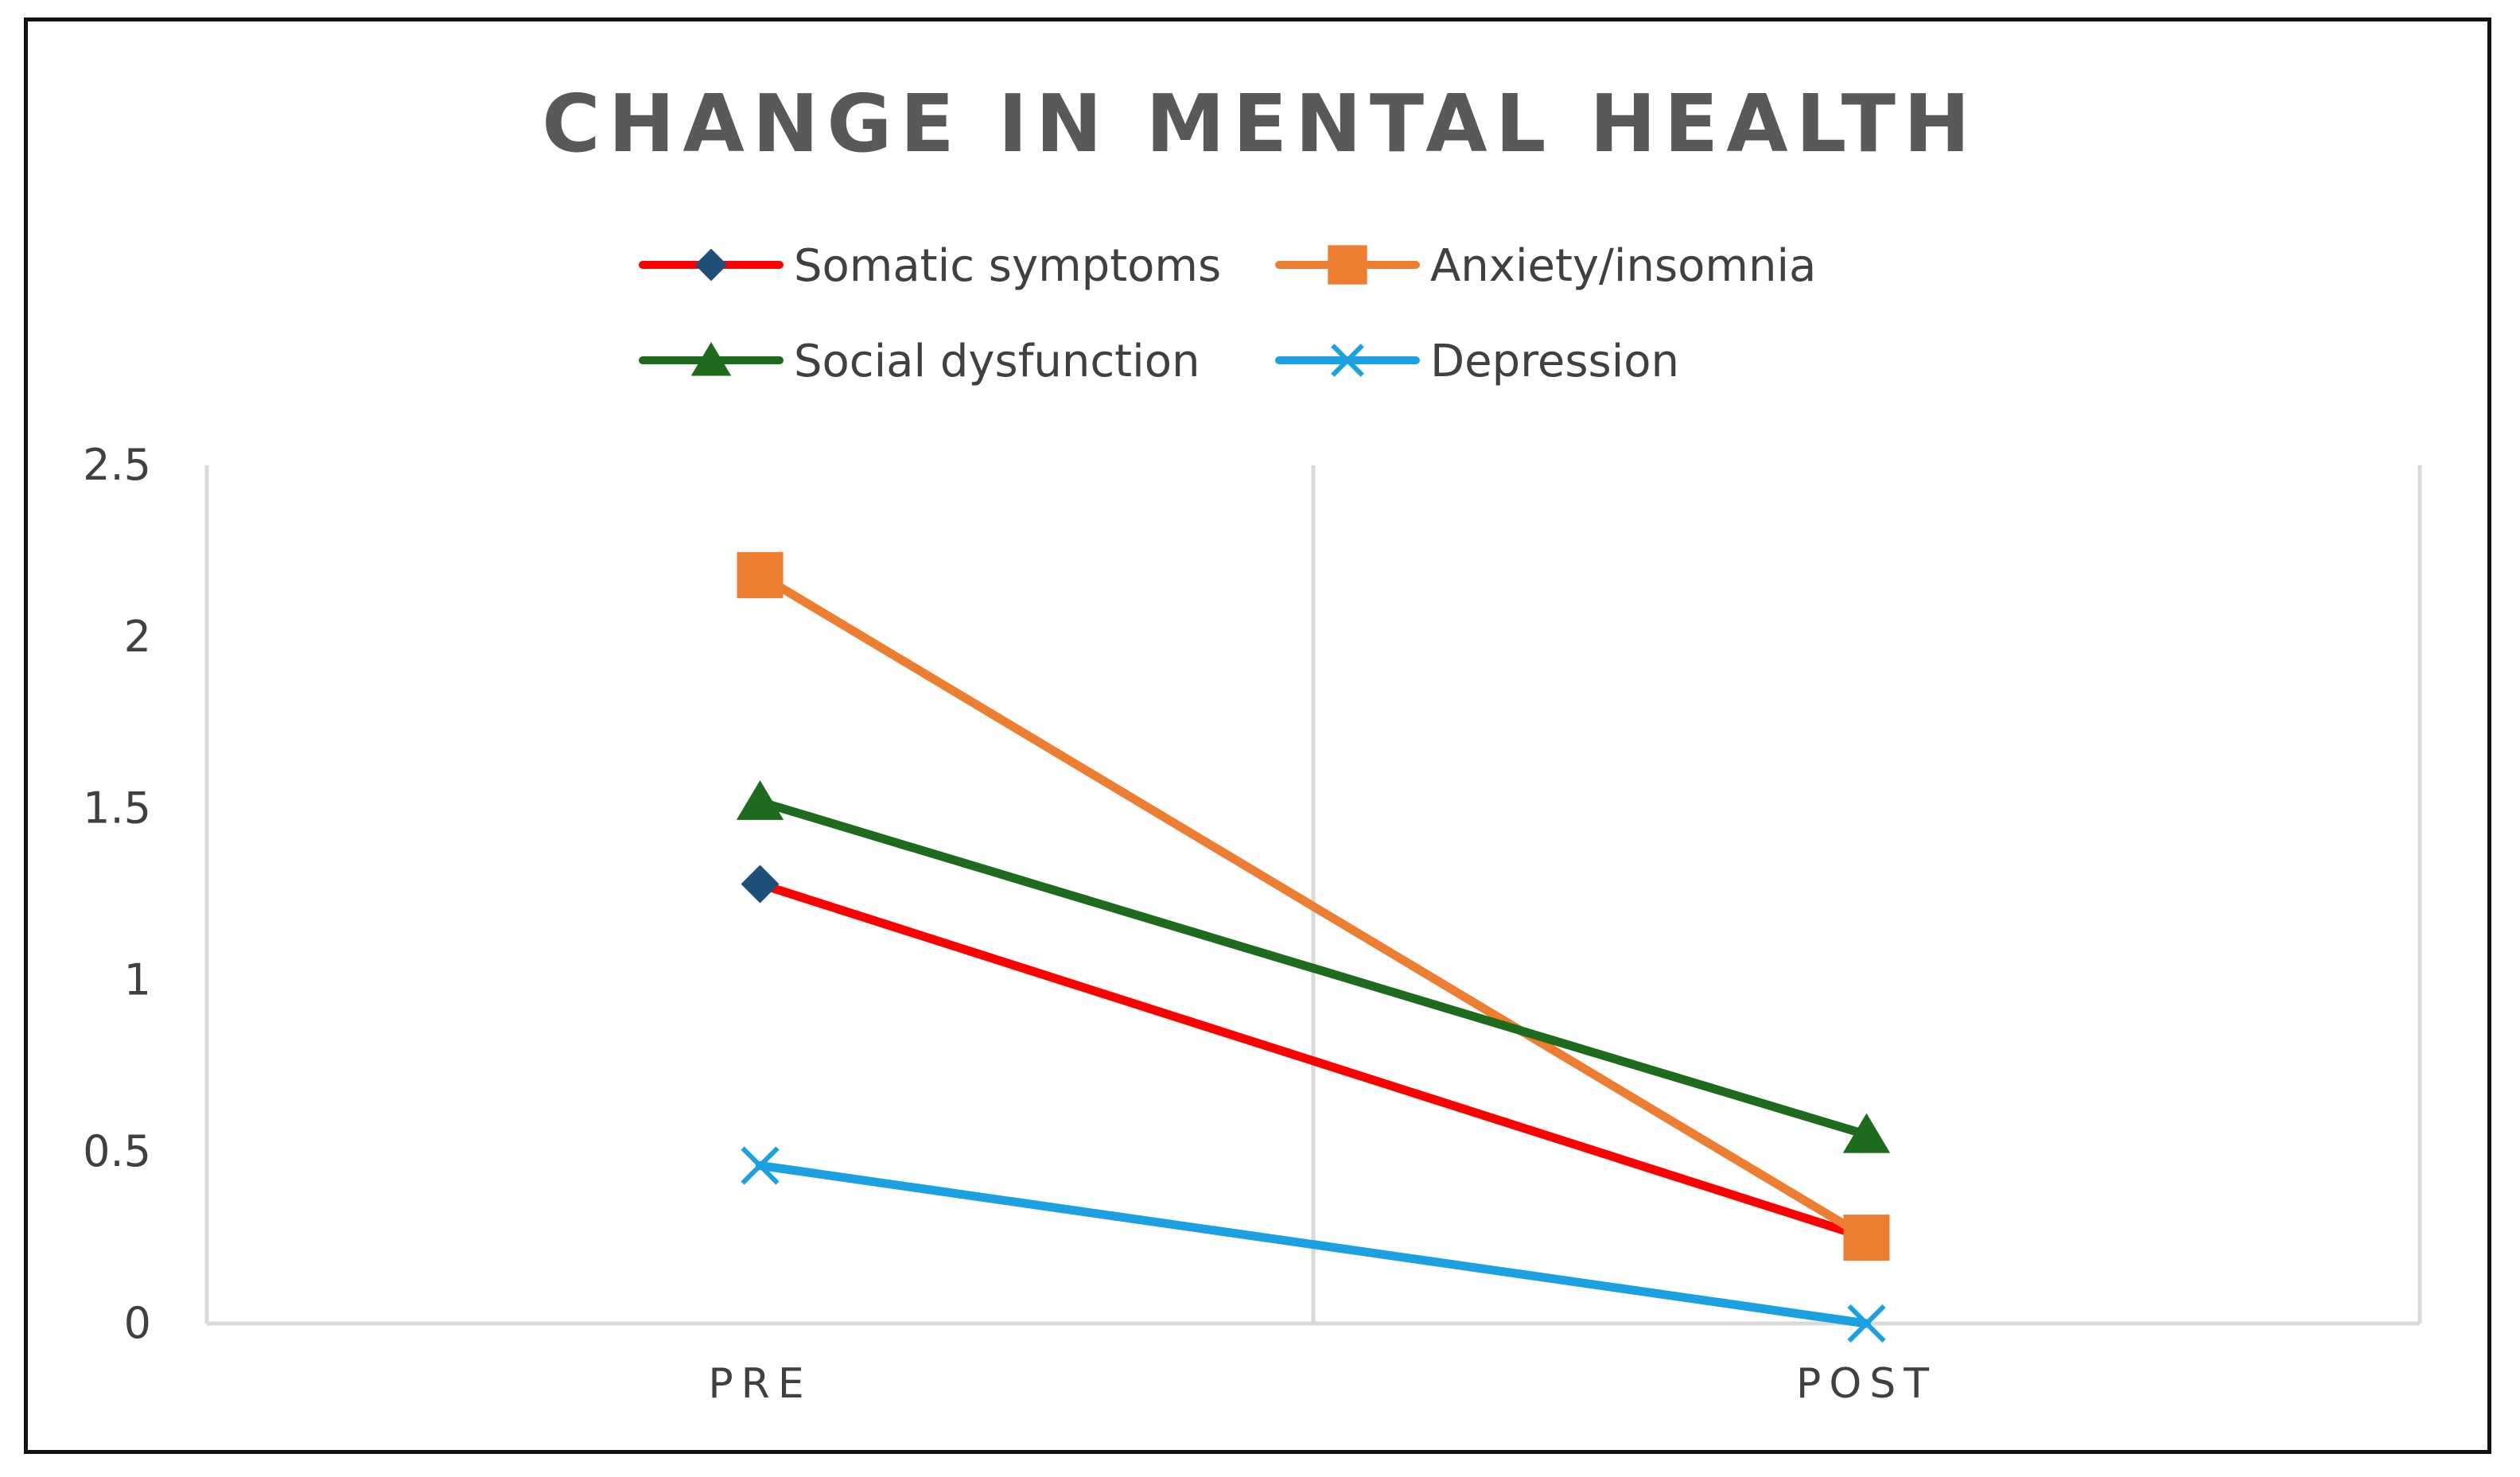  Describe the element at coordinates (760, 885) in the screenshot. I see `marker-somatic-symptoms-pre` at that location.